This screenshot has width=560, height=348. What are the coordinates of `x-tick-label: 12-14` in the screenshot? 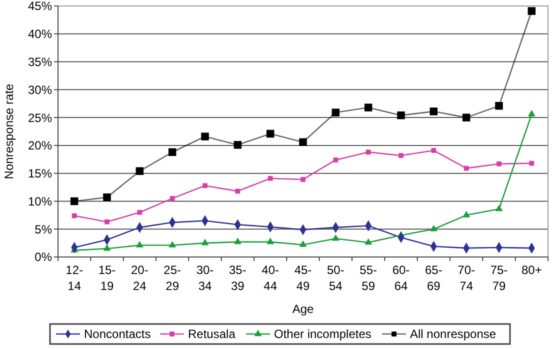 It's located at (75, 278).